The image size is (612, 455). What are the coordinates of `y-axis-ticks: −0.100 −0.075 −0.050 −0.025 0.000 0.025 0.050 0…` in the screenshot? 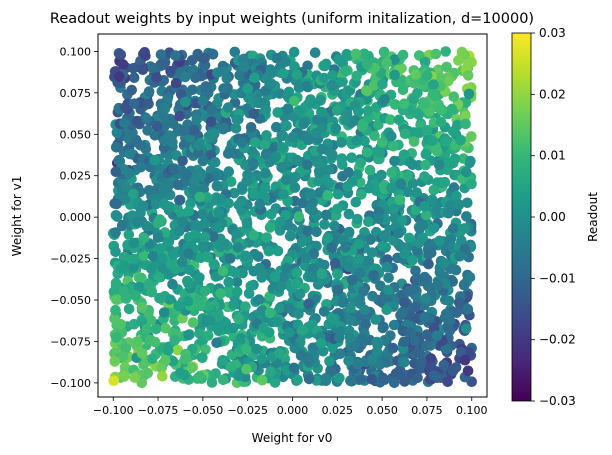 It's located at (74, 217).